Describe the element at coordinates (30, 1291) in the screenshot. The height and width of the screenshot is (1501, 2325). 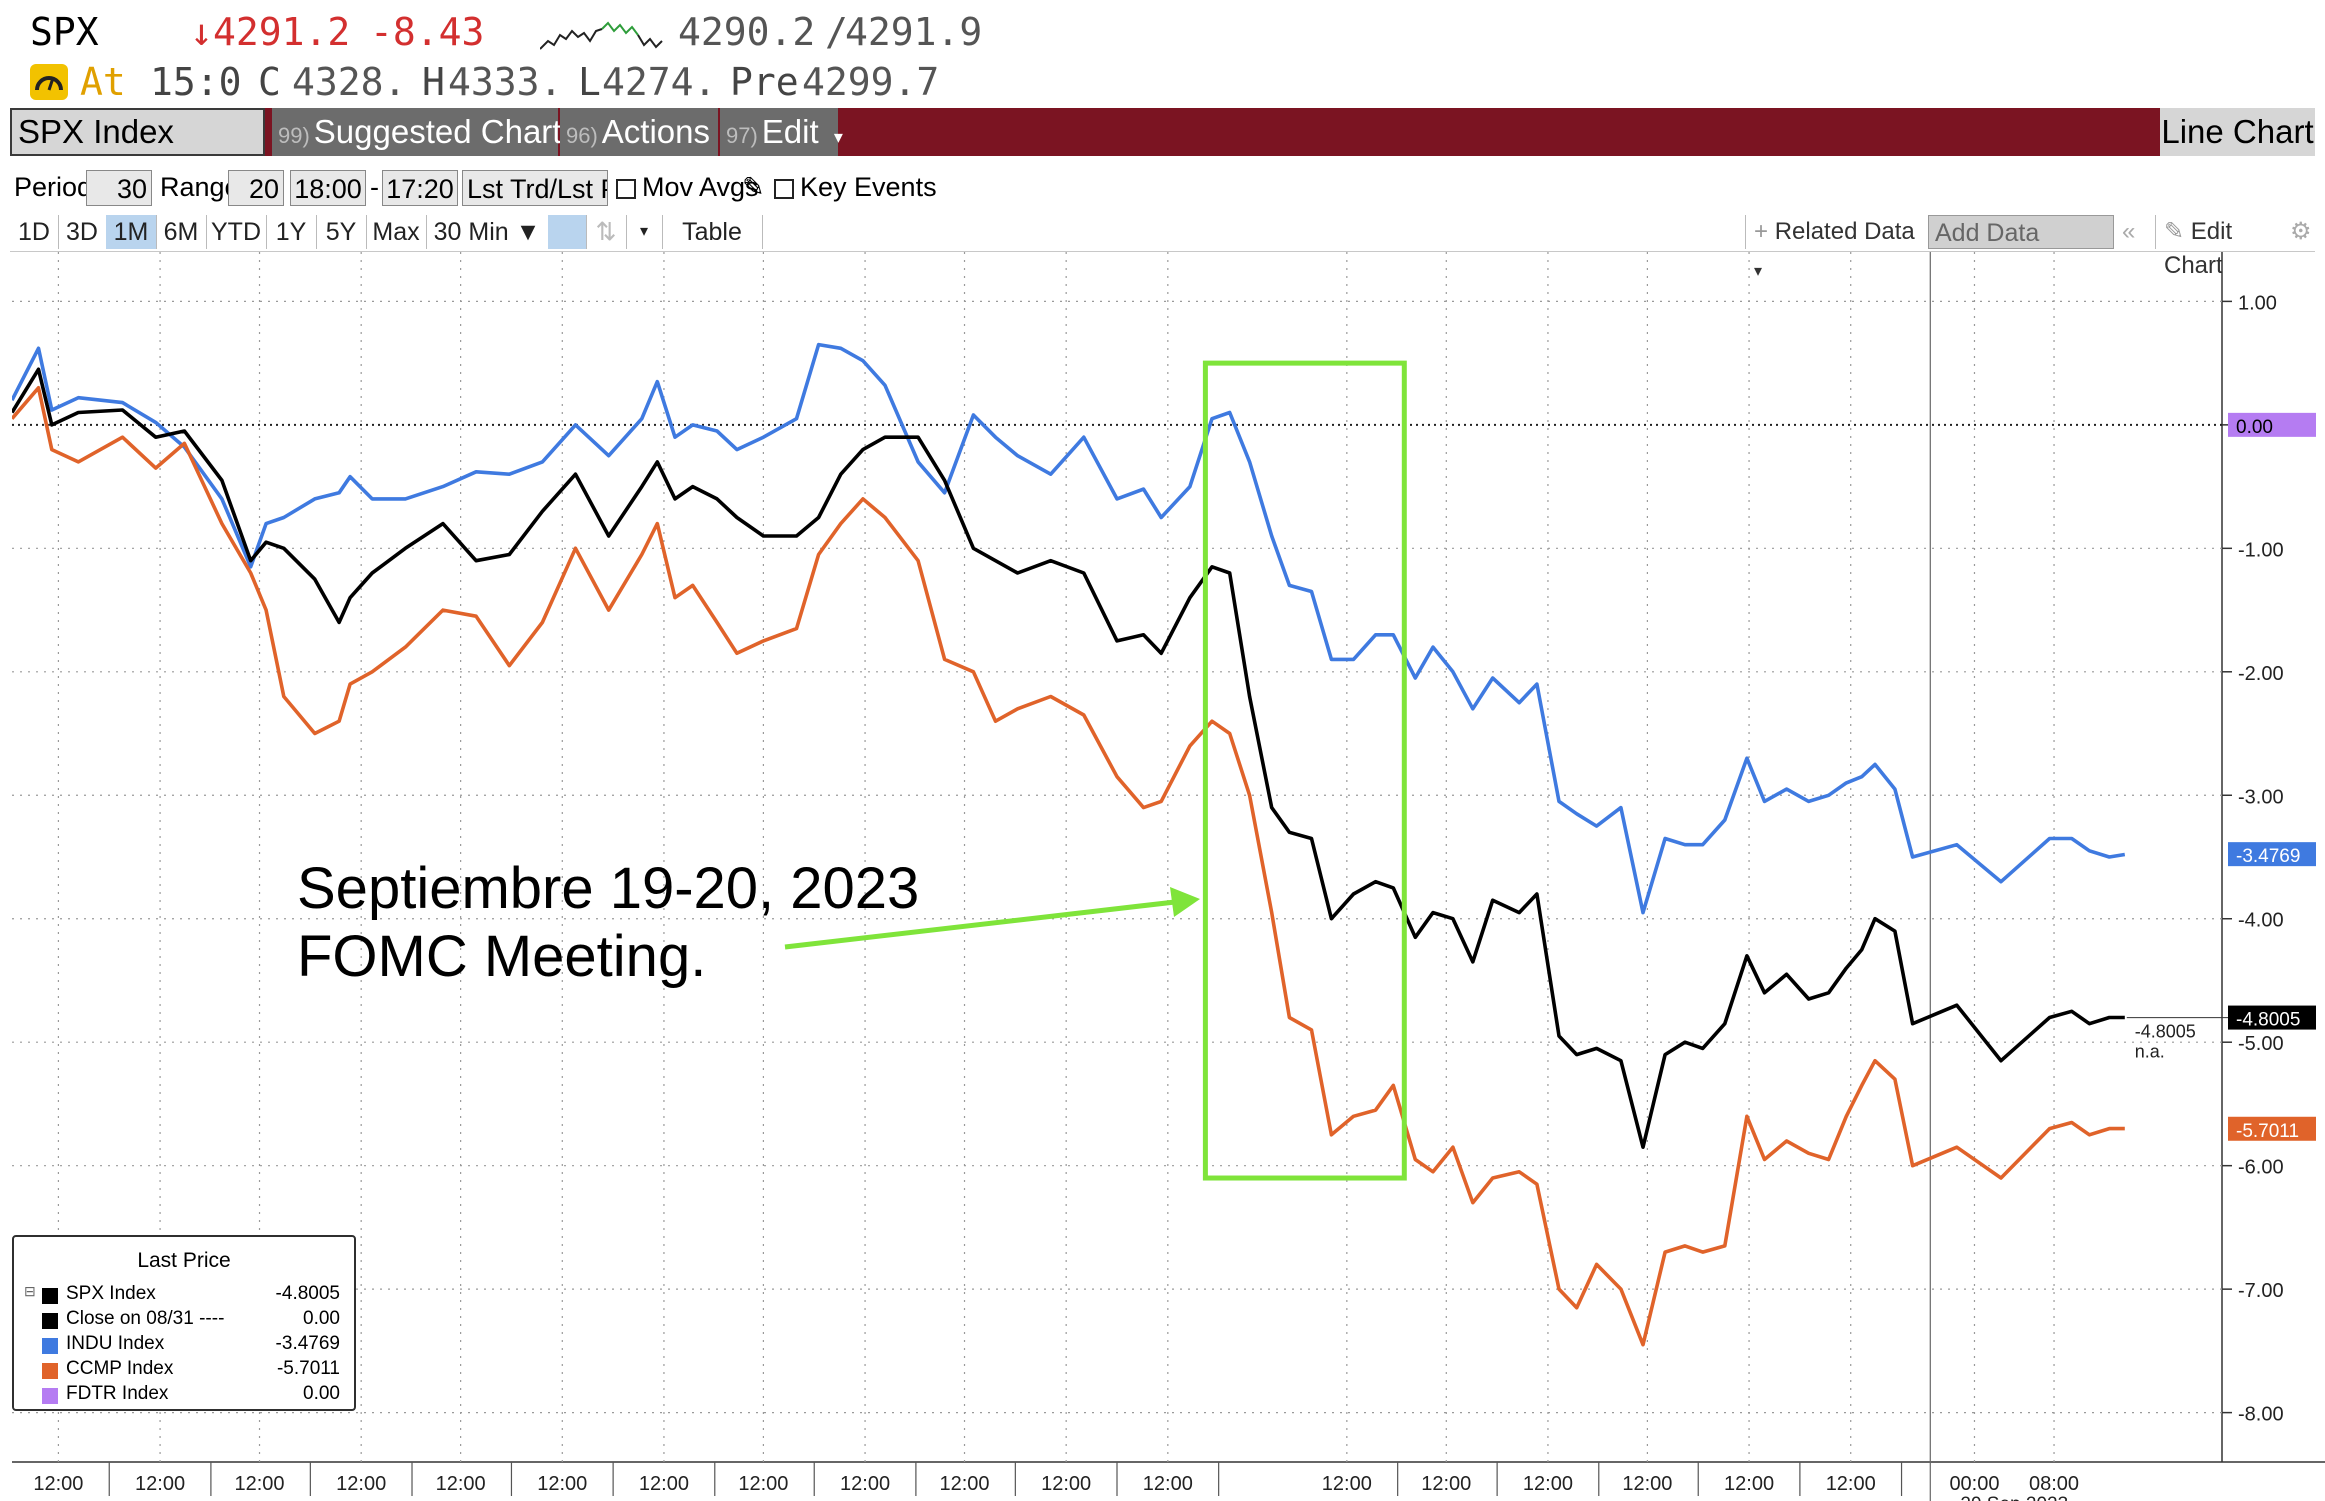
I see `tree-collapse-icon: ⊟` at that location.